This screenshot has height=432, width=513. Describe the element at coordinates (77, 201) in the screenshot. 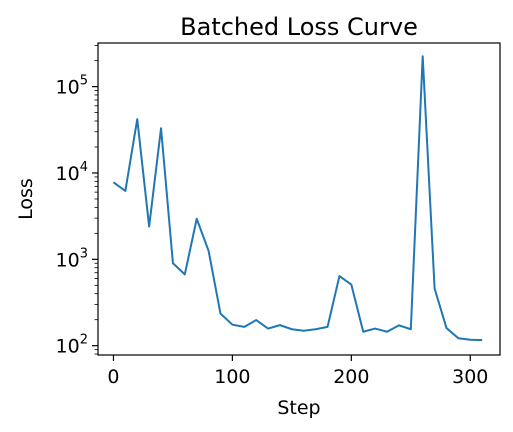

I see `y-axis: 10² 10³ 10⁴ 10⁵` at that location.